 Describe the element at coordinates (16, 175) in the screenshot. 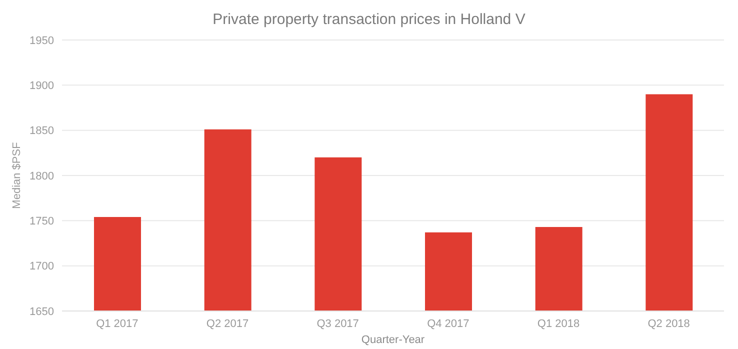

I see `y-axis-title: Median $PSF` at that location.